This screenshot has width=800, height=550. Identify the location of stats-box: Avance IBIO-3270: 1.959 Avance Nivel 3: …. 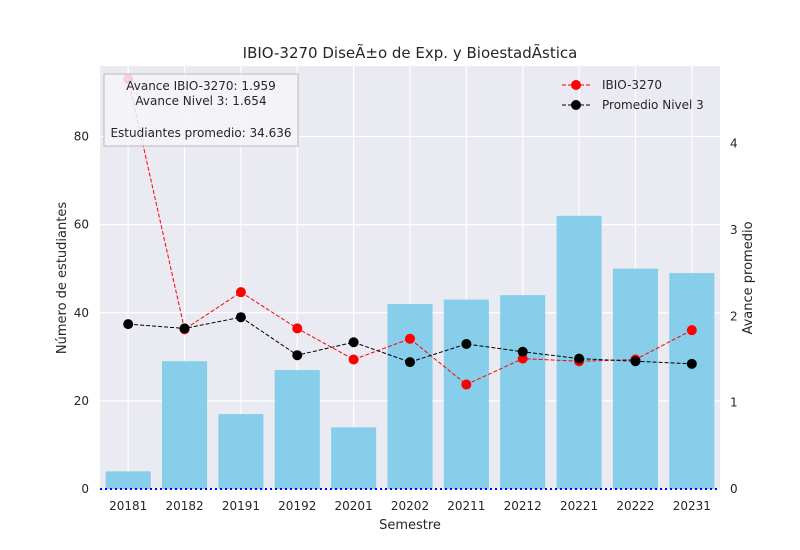
(201, 110).